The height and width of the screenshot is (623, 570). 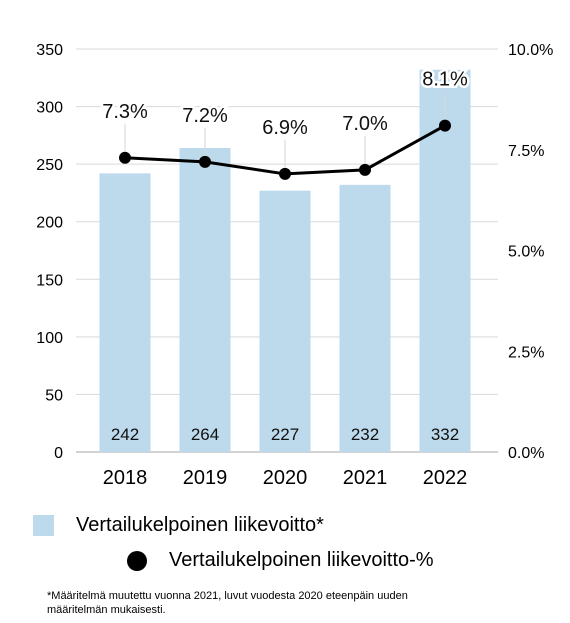 I want to click on y-left-tick-label: 150, so click(x=49, y=280).